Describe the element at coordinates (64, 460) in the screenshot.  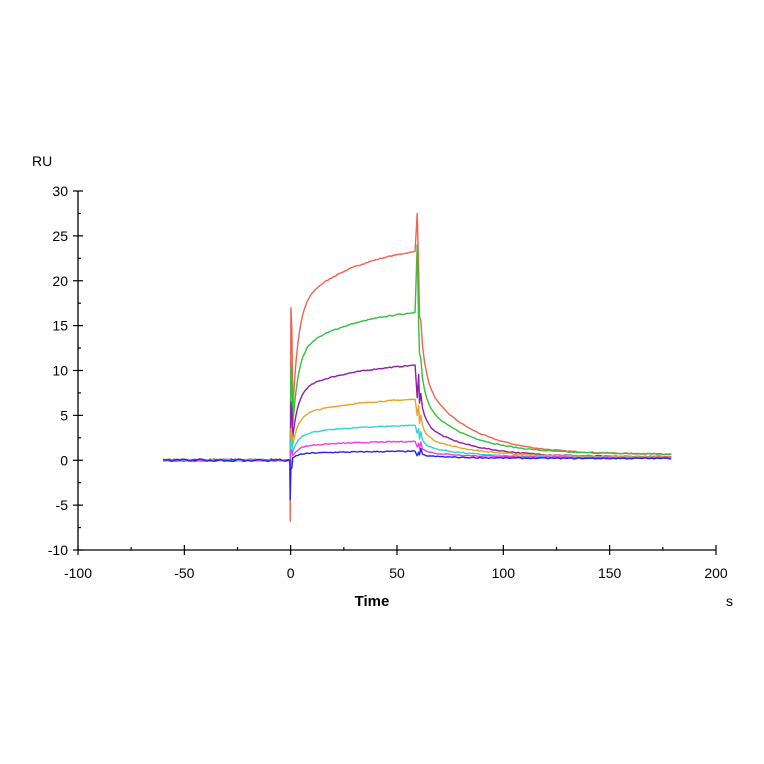
I see `y-tick-label: 0` at that location.